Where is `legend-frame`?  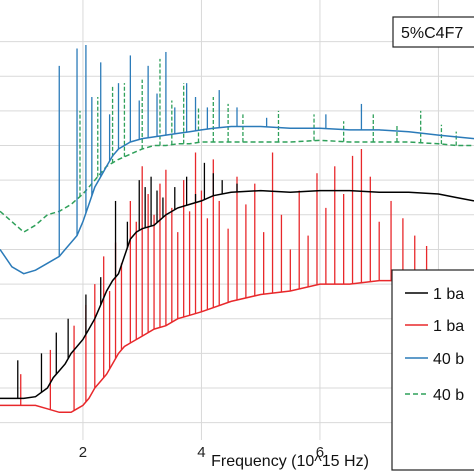 legend-frame is located at coordinates (432, 370).